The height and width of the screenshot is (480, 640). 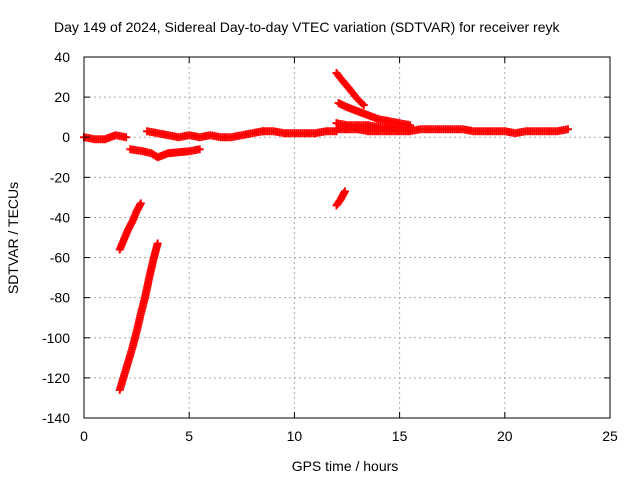 What do you see at coordinates (56, 418) in the screenshot?
I see `y-tick-label: -140` at bounding box center [56, 418].